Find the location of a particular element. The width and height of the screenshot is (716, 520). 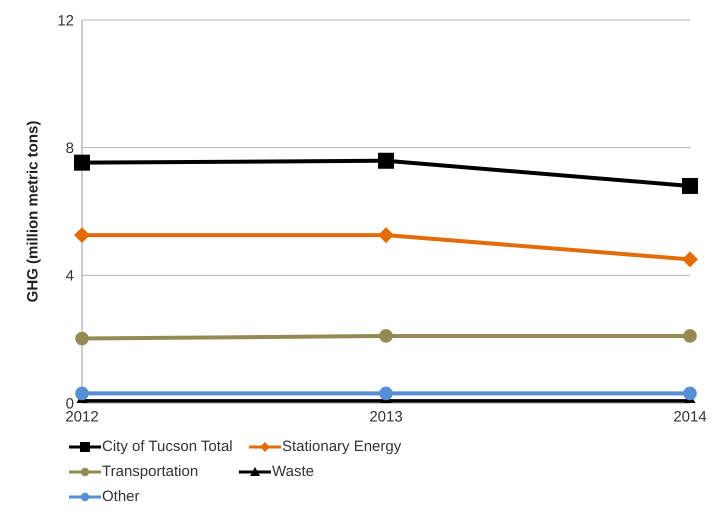

y-tick-label: 8 is located at coordinates (70, 148).